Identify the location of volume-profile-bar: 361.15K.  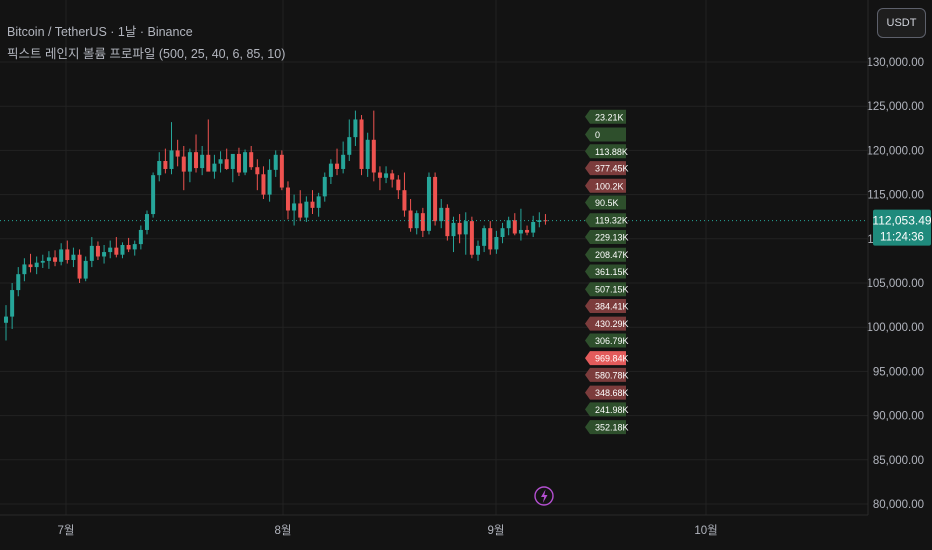
(607, 271).